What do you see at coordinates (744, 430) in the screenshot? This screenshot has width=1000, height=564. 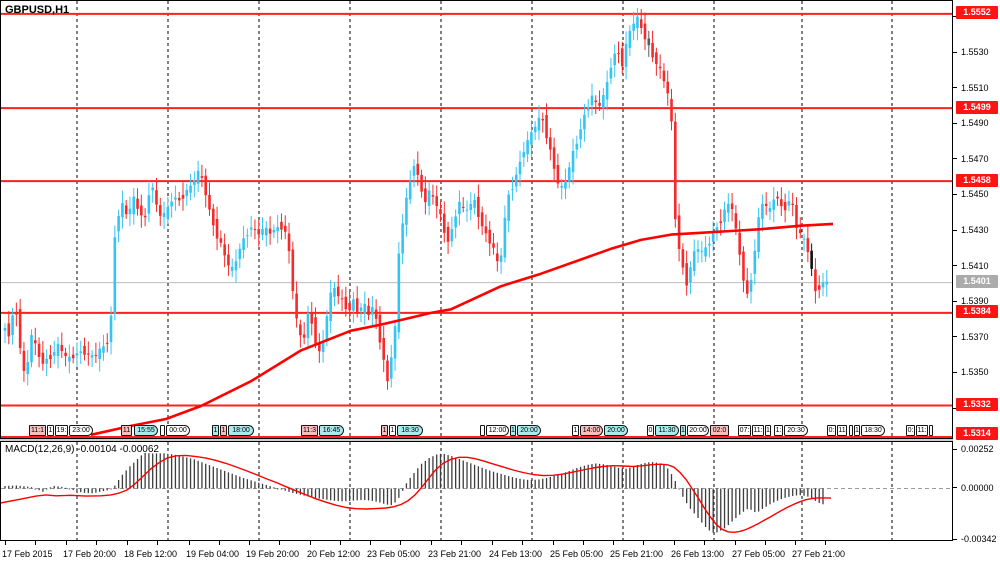 I see `event-tag: 07:` at bounding box center [744, 430].